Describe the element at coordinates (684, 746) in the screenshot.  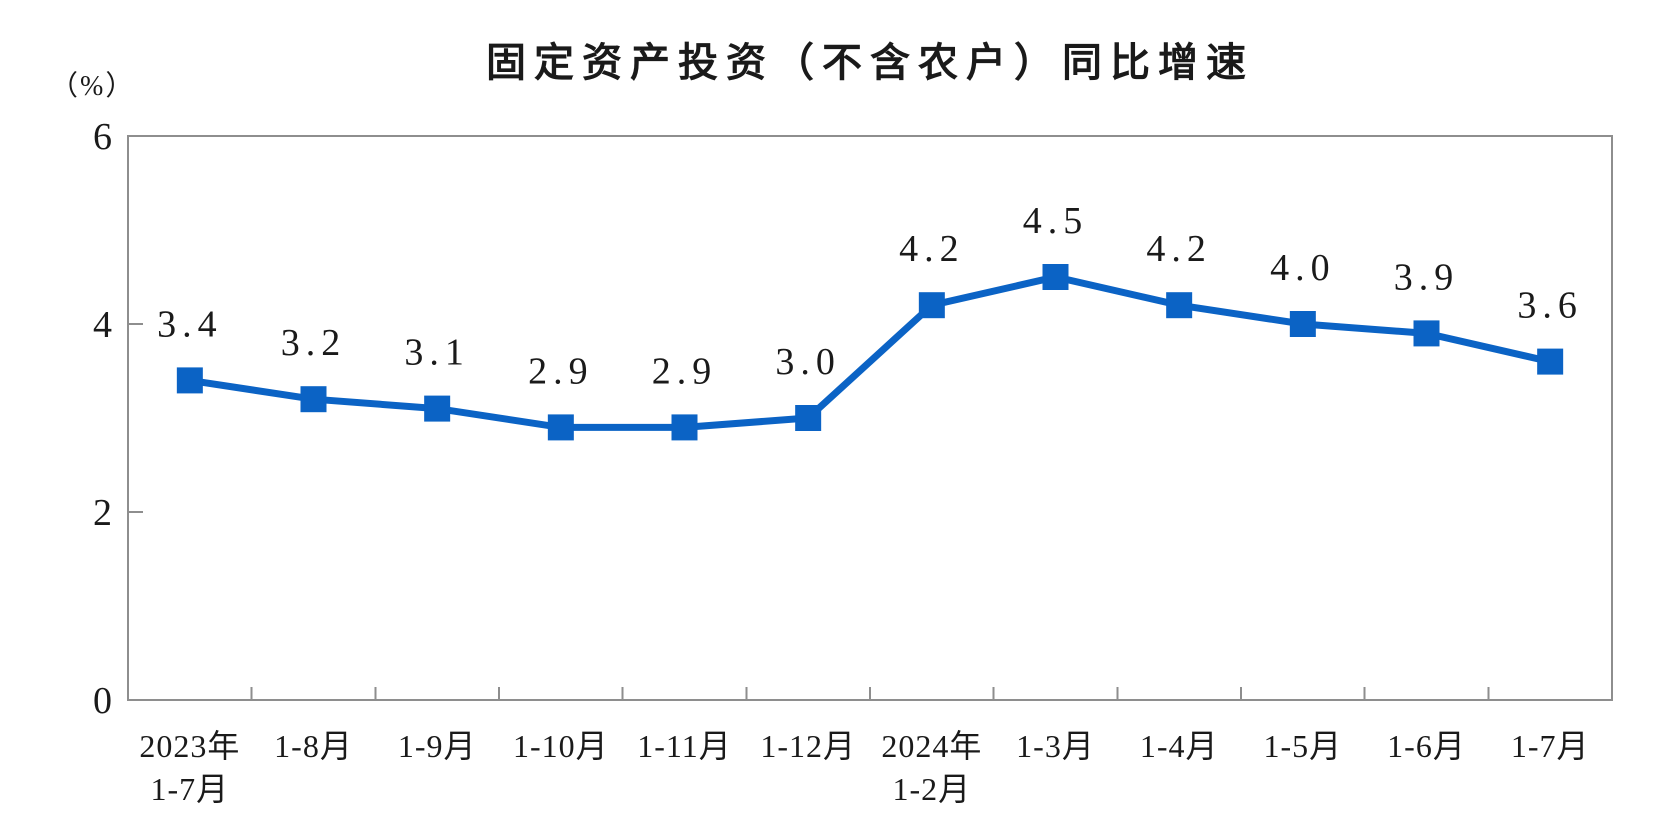
I see `x-tick-label: 1-11月` at that location.